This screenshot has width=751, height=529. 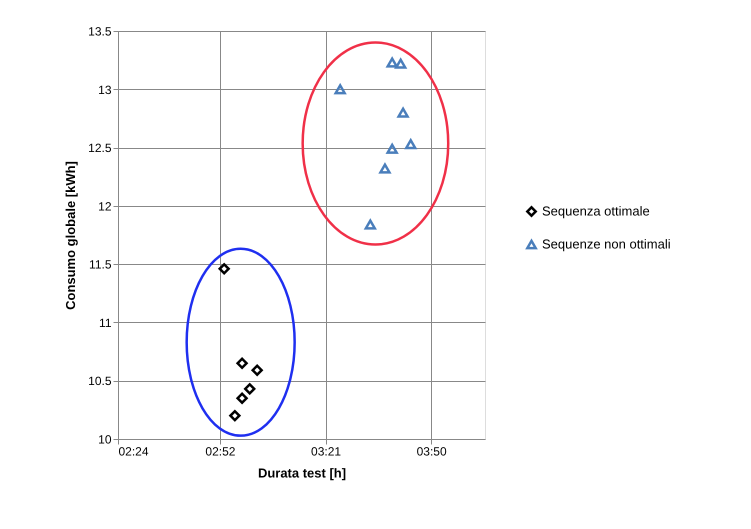 I want to click on x-tick-label: 02:52, so click(x=220, y=451).